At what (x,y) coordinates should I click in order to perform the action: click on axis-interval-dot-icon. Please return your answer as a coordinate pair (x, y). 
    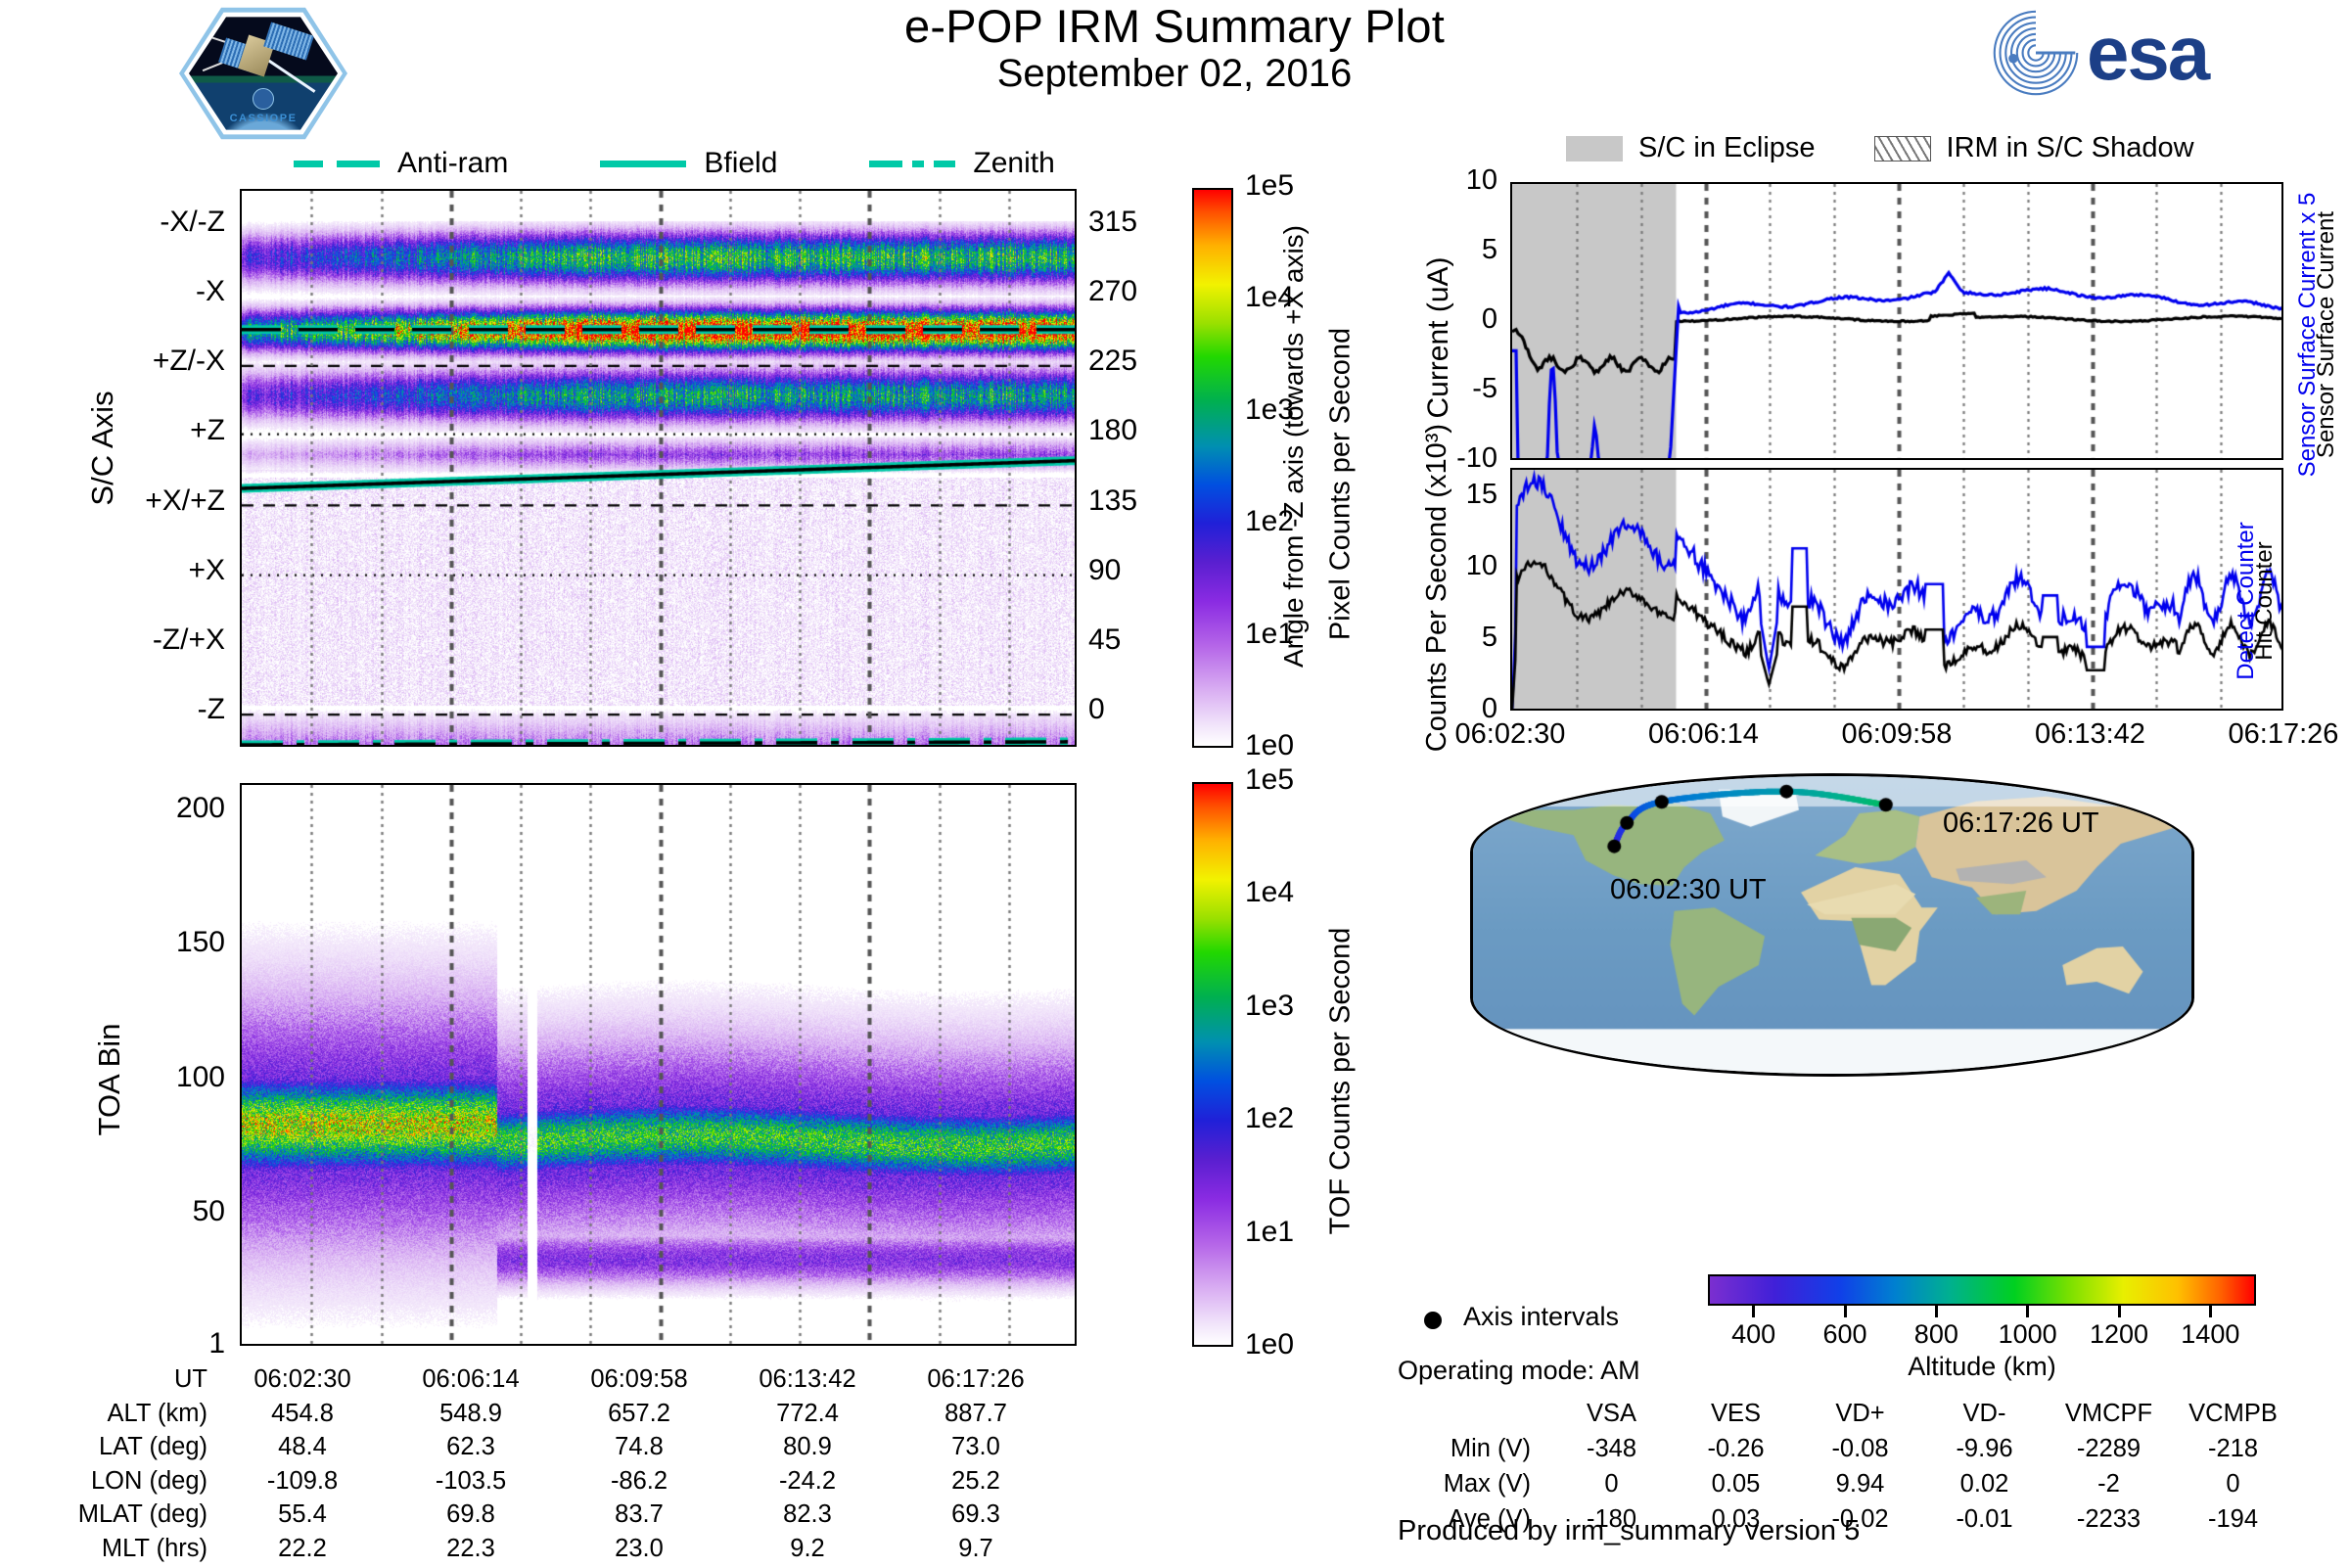
    Looking at the image, I should click on (1433, 1320).